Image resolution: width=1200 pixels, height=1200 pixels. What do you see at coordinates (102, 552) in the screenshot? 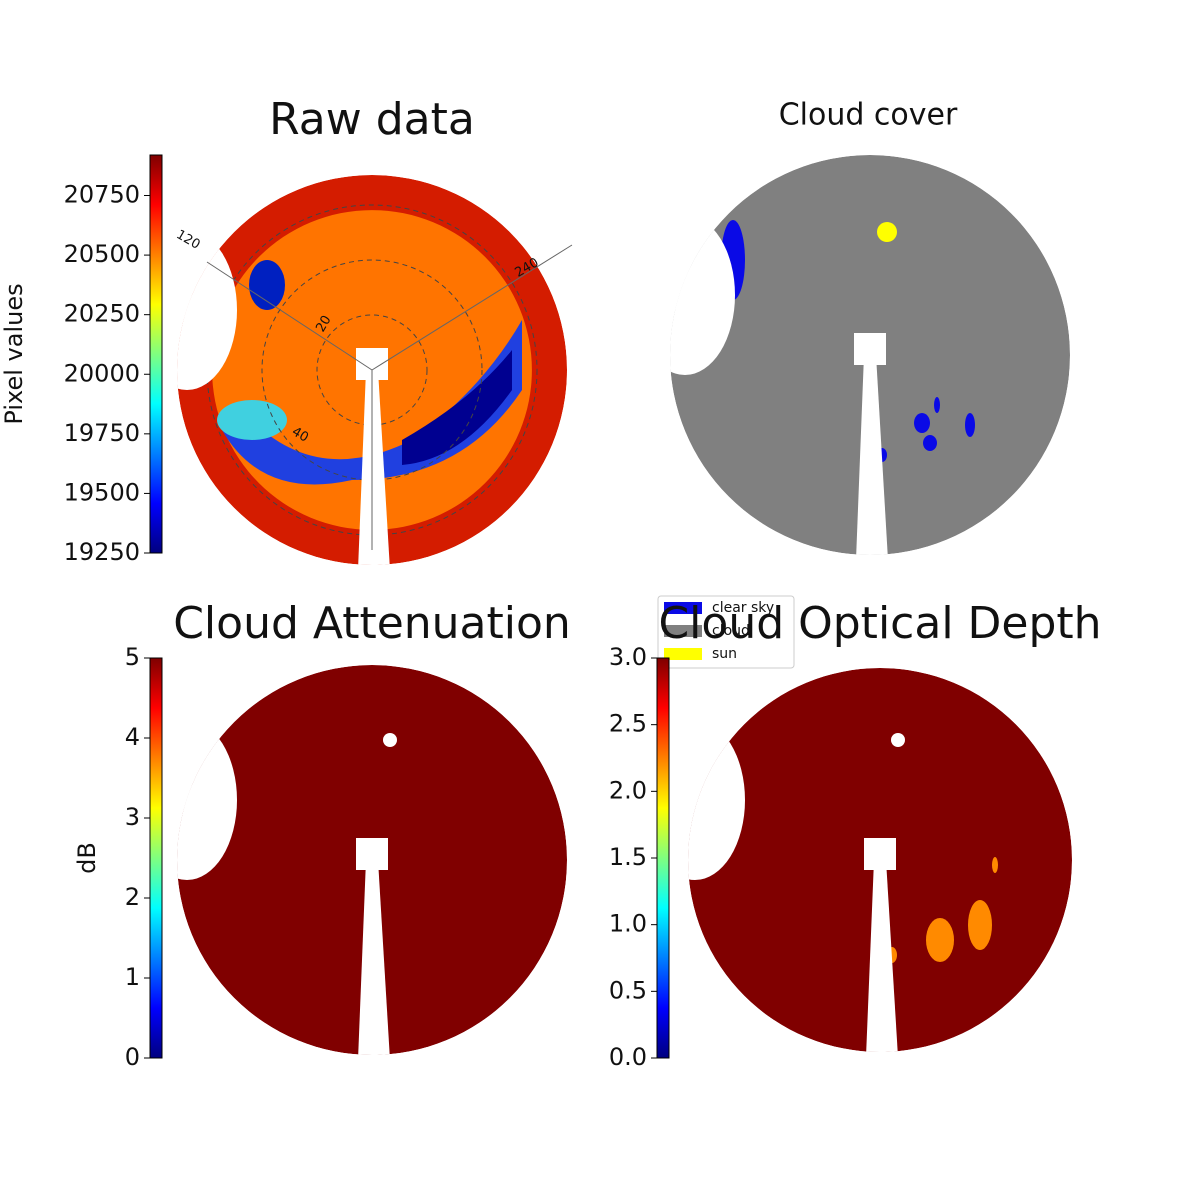
I see `colorbar-tick-label: 19250` at bounding box center [102, 552].